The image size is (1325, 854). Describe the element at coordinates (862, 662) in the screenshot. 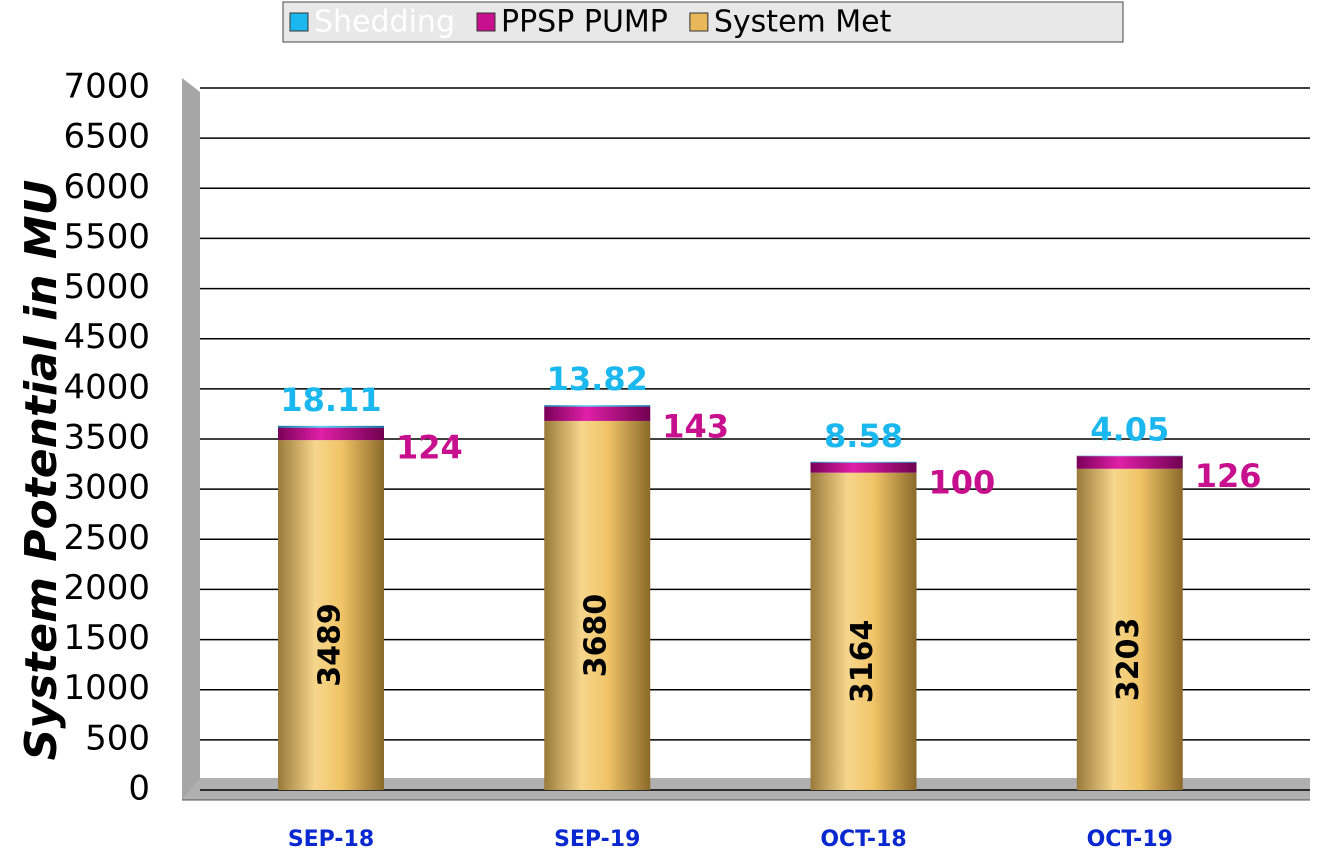

I see `value-label: 3164` at that location.